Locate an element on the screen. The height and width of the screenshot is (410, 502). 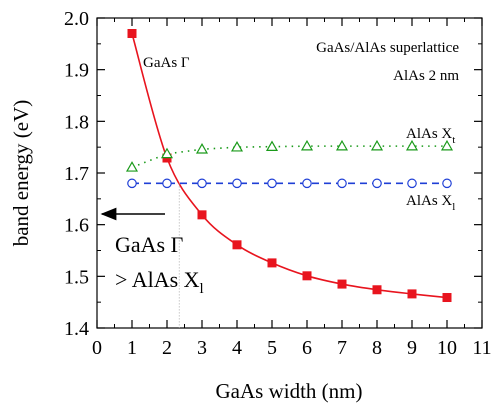
x-axis-label: GaAs width (nm) is located at coordinates (289, 391).